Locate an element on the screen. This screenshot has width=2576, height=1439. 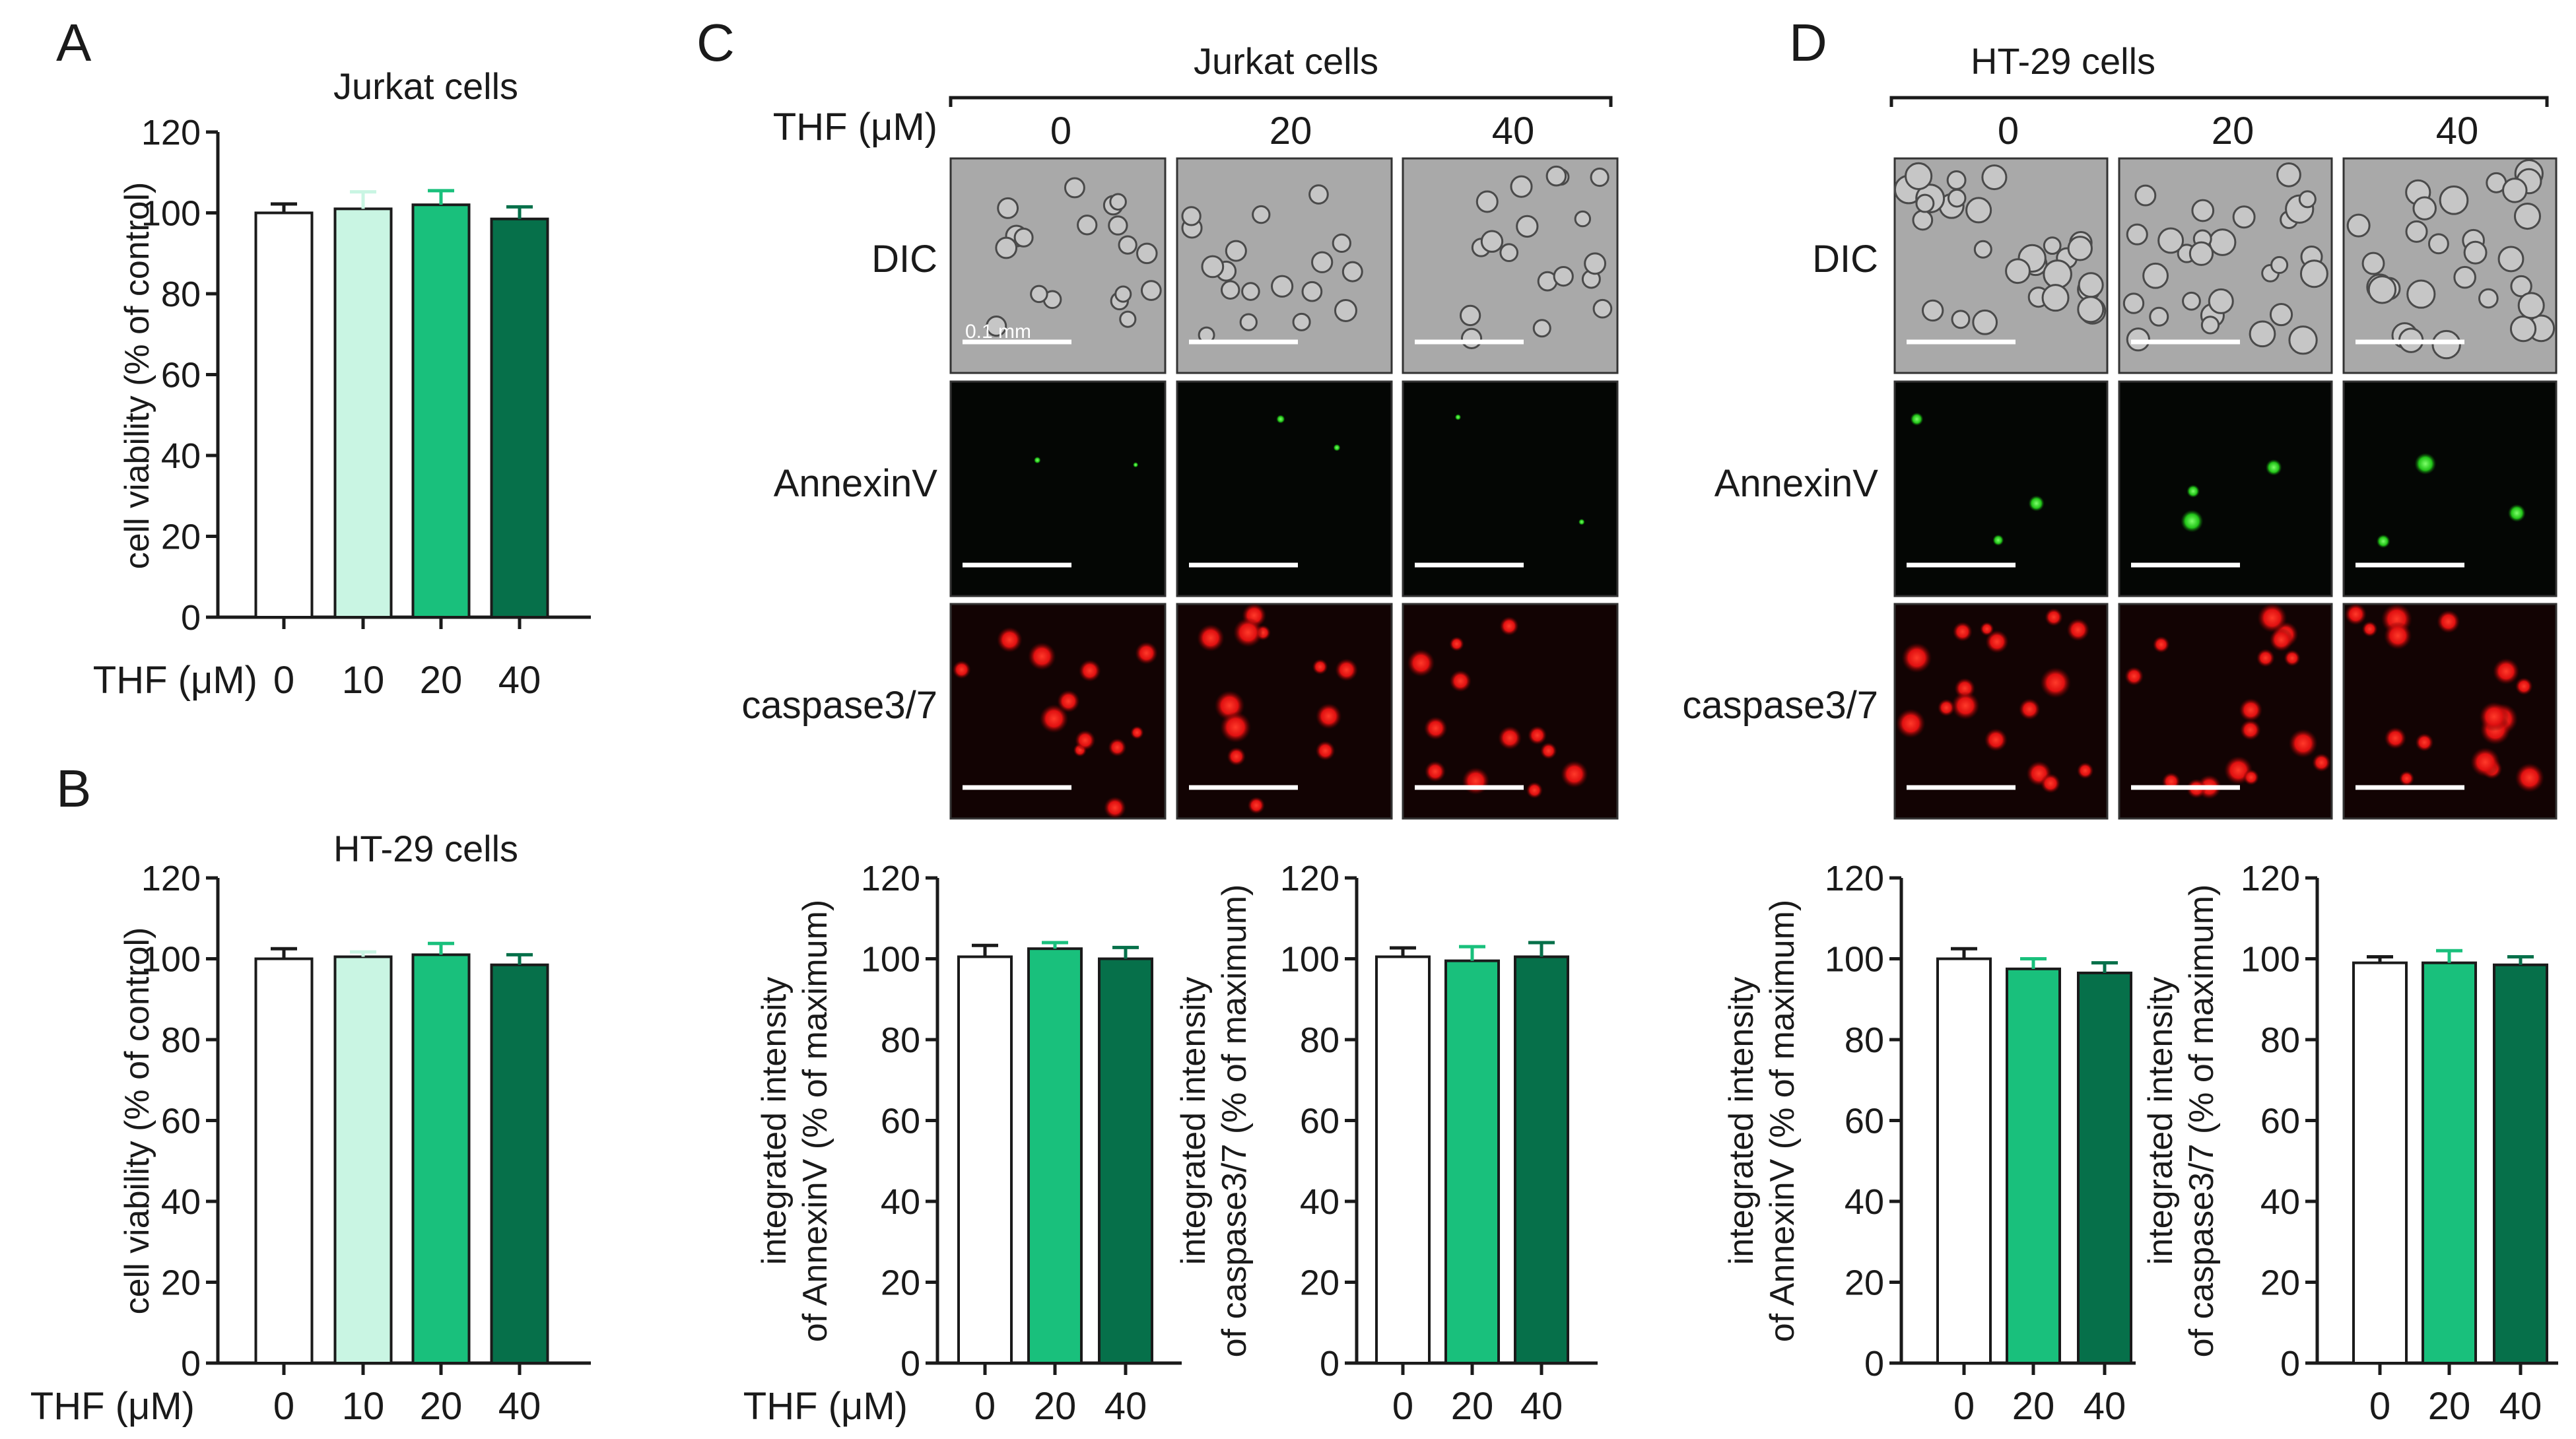
chart-d-caspase-xtick-label-20: 20 is located at coordinates (2449, 1406).